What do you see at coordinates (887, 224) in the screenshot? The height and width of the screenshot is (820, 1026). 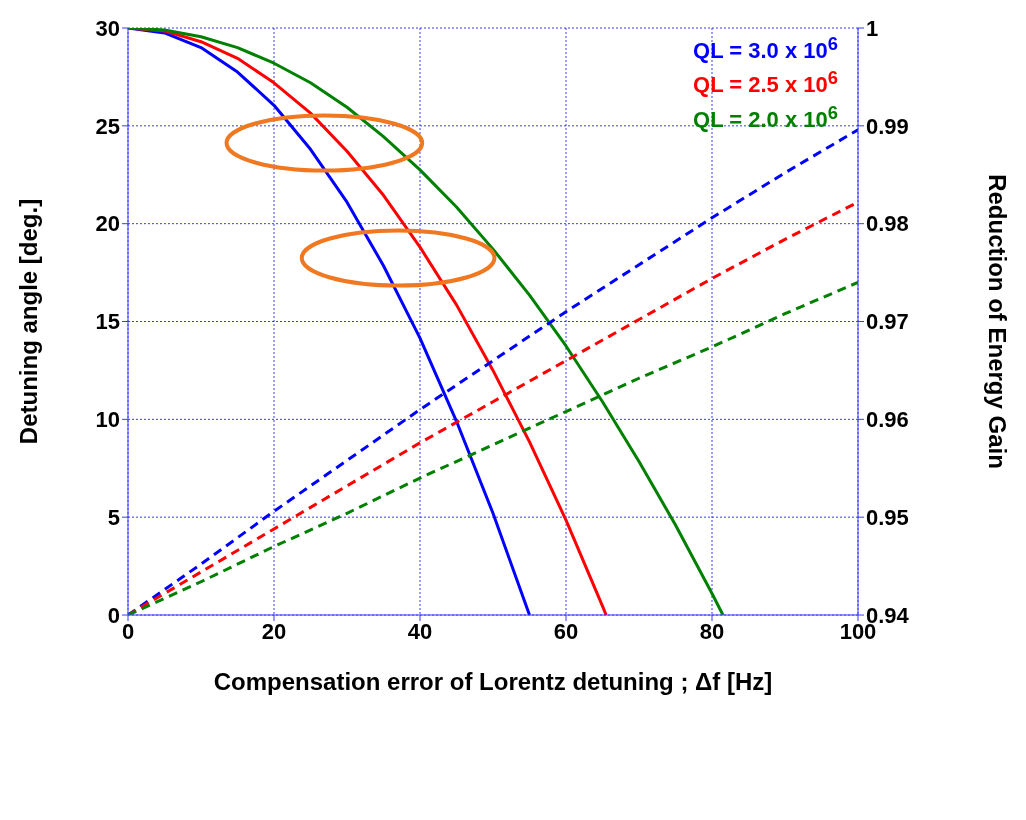 I see `y2-tick-label: 0.98` at bounding box center [887, 224].